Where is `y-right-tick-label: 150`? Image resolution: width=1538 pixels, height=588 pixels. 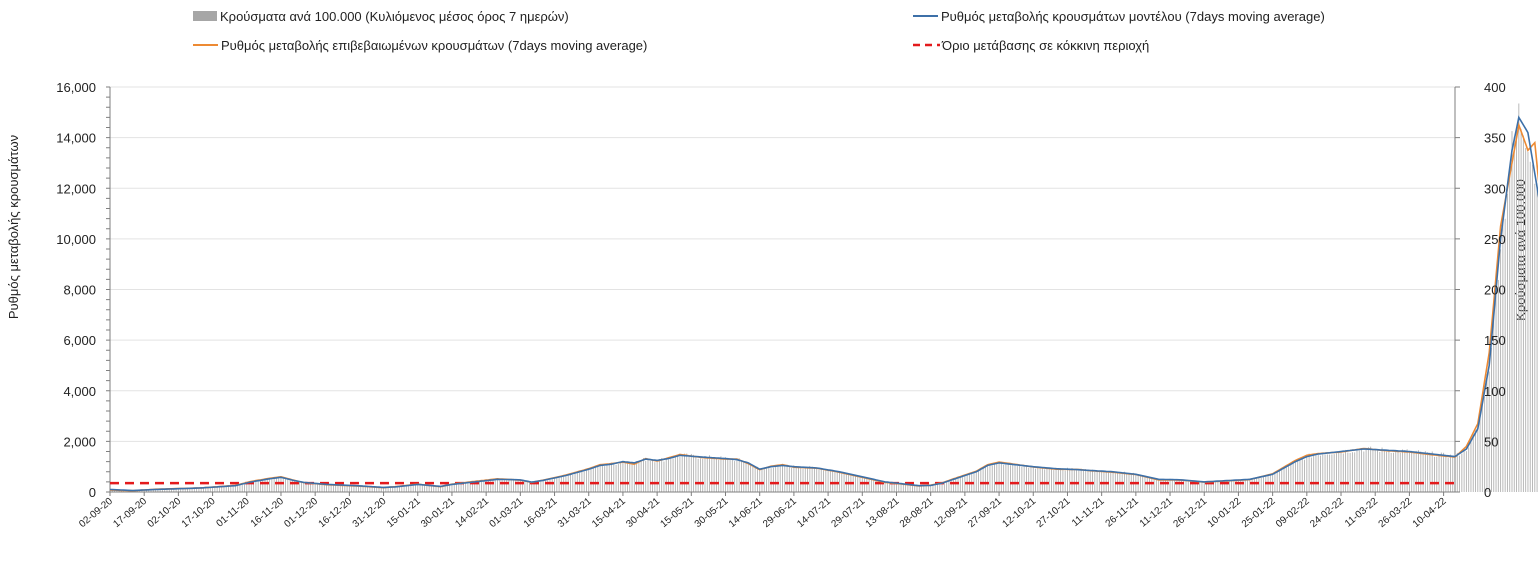
y-right-tick-label: 150 is located at coordinates (1495, 340).